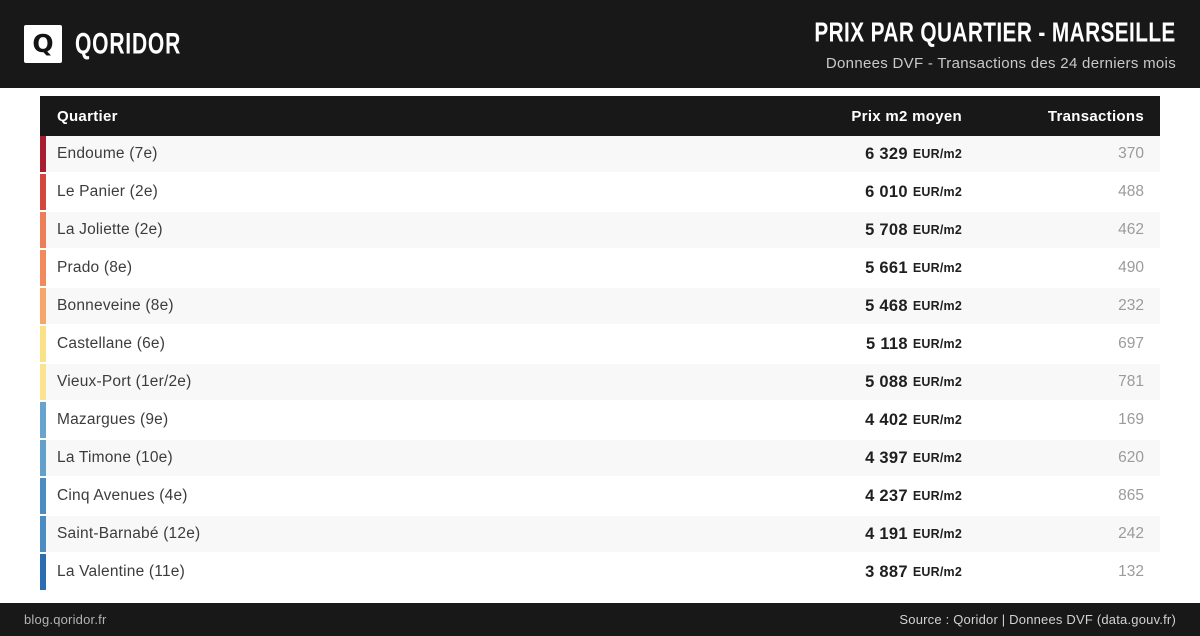 This screenshot has width=1200, height=636. What do you see at coordinates (129, 533) in the screenshot?
I see `quartier-cell: Saint-Barnabé (12e)` at bounding box center [129, 533].